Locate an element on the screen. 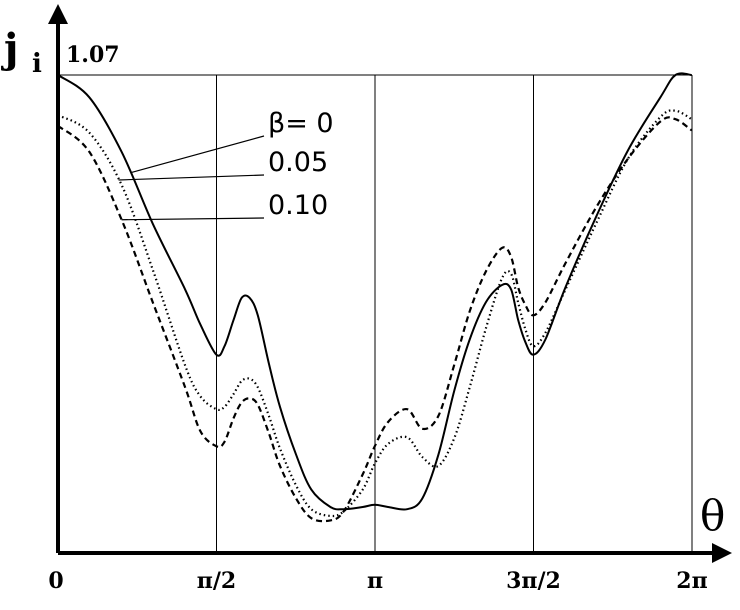  y-axis-label: j is located at coordinates (9, 48).